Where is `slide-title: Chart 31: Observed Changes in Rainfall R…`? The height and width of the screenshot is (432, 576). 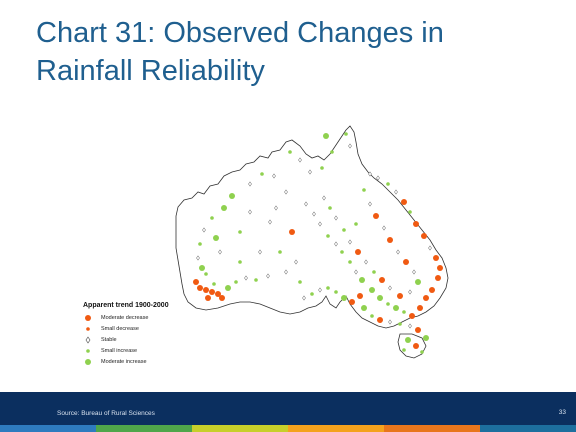 slide-title: Chart 31: Observed Changes in Rainfall R… is located at coordinates (240, 52).